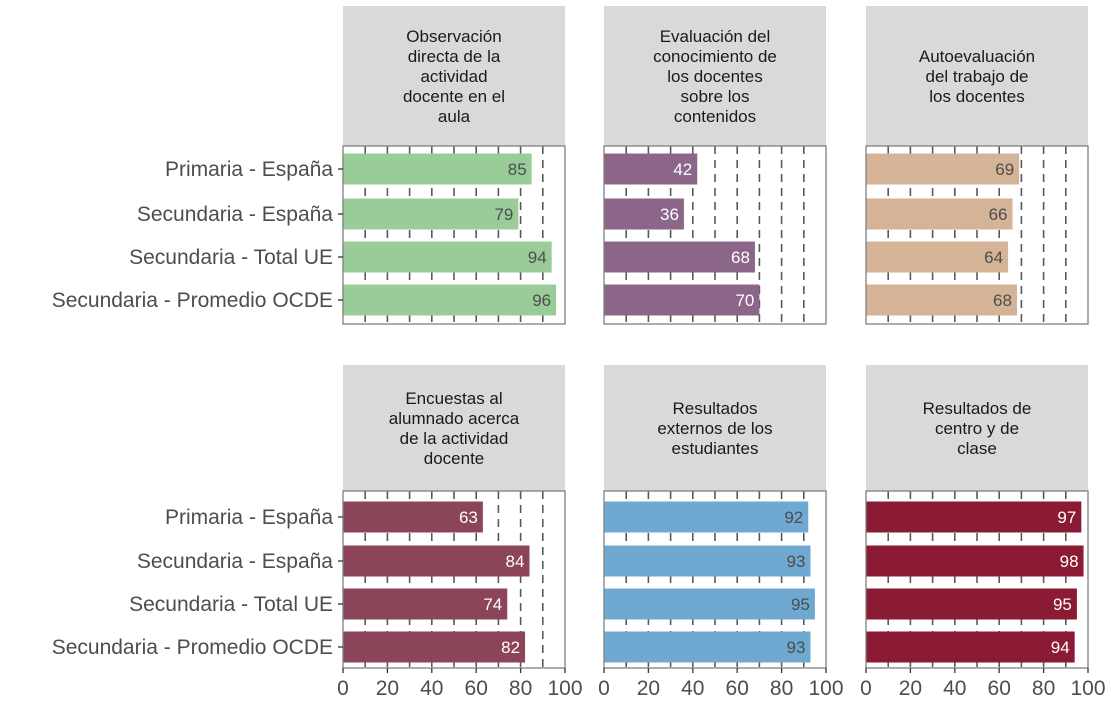  Describe the element at coordinates (1069, 561) in the screenshot. I see `bar-value-label: 98` at that location.